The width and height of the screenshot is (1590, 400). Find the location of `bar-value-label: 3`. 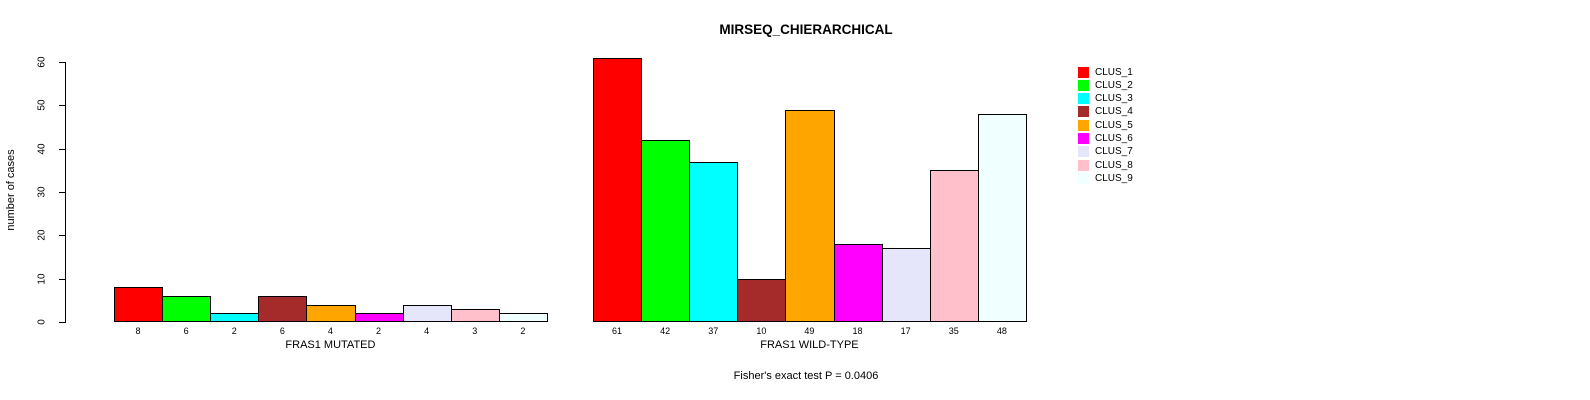

bar-value-label: 3 is located at coordinates (475, 331).